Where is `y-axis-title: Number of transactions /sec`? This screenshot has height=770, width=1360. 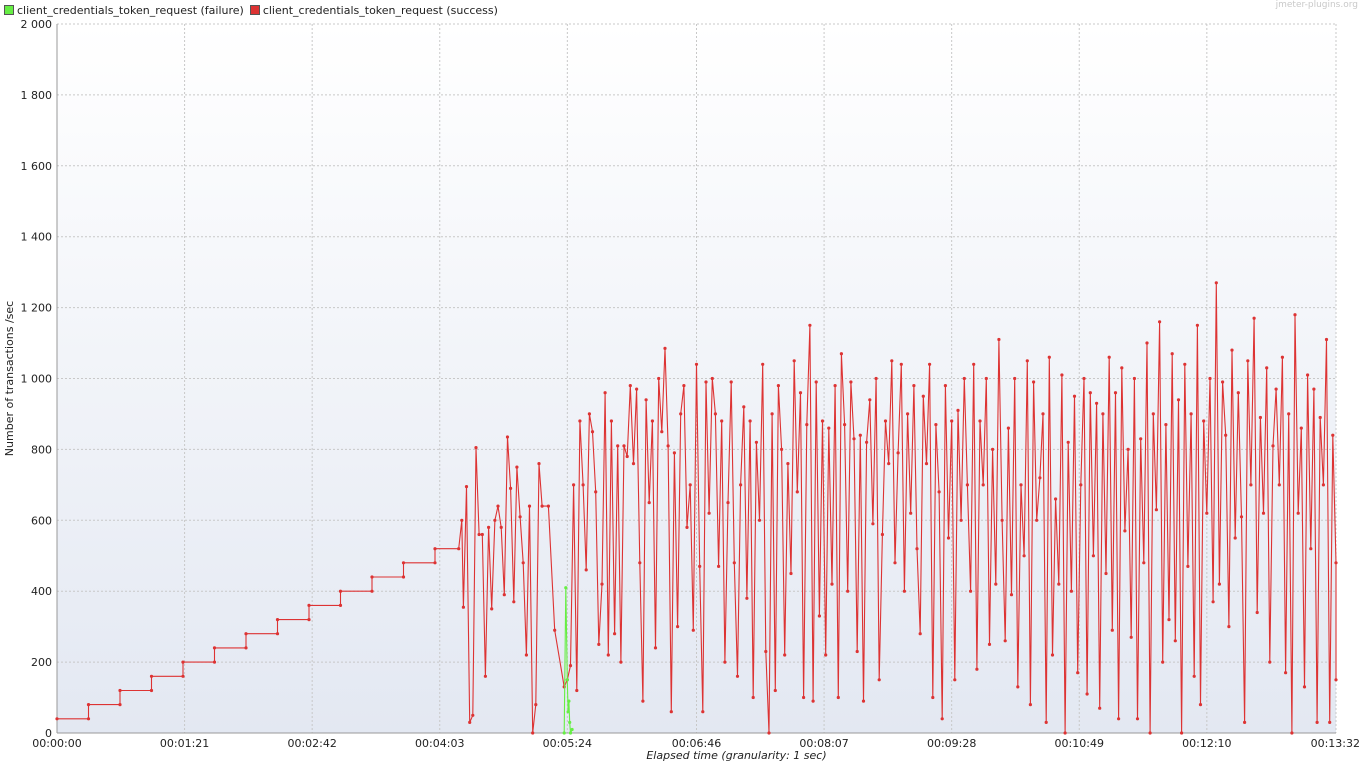
y-axis-title: Number of transactions /sec is located at coordinates (9, 378).